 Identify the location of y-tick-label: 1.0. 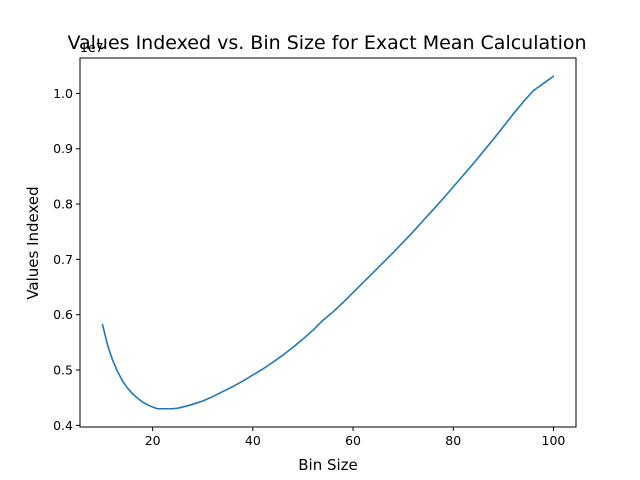
(63, 93).